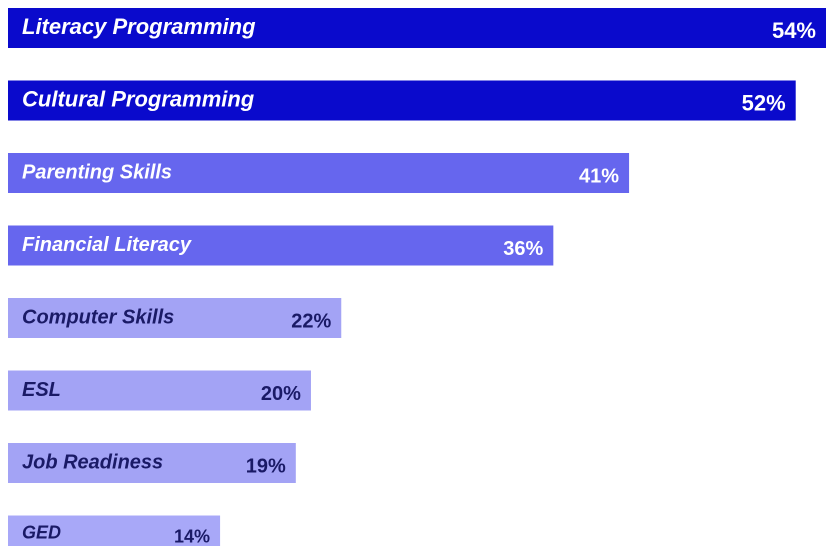 The image size is (831, 546). Describe the element at coordinates (138, 98) in the screenshot. I see `category-label: Cultural Programming` at that location.